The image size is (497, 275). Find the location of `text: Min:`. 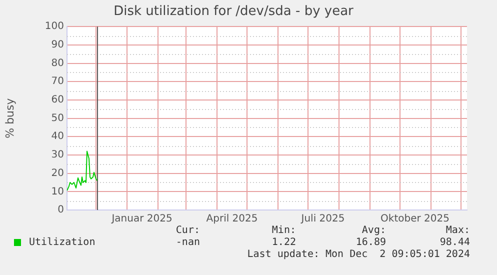

text: Min: is located at coordinates (284, 230).